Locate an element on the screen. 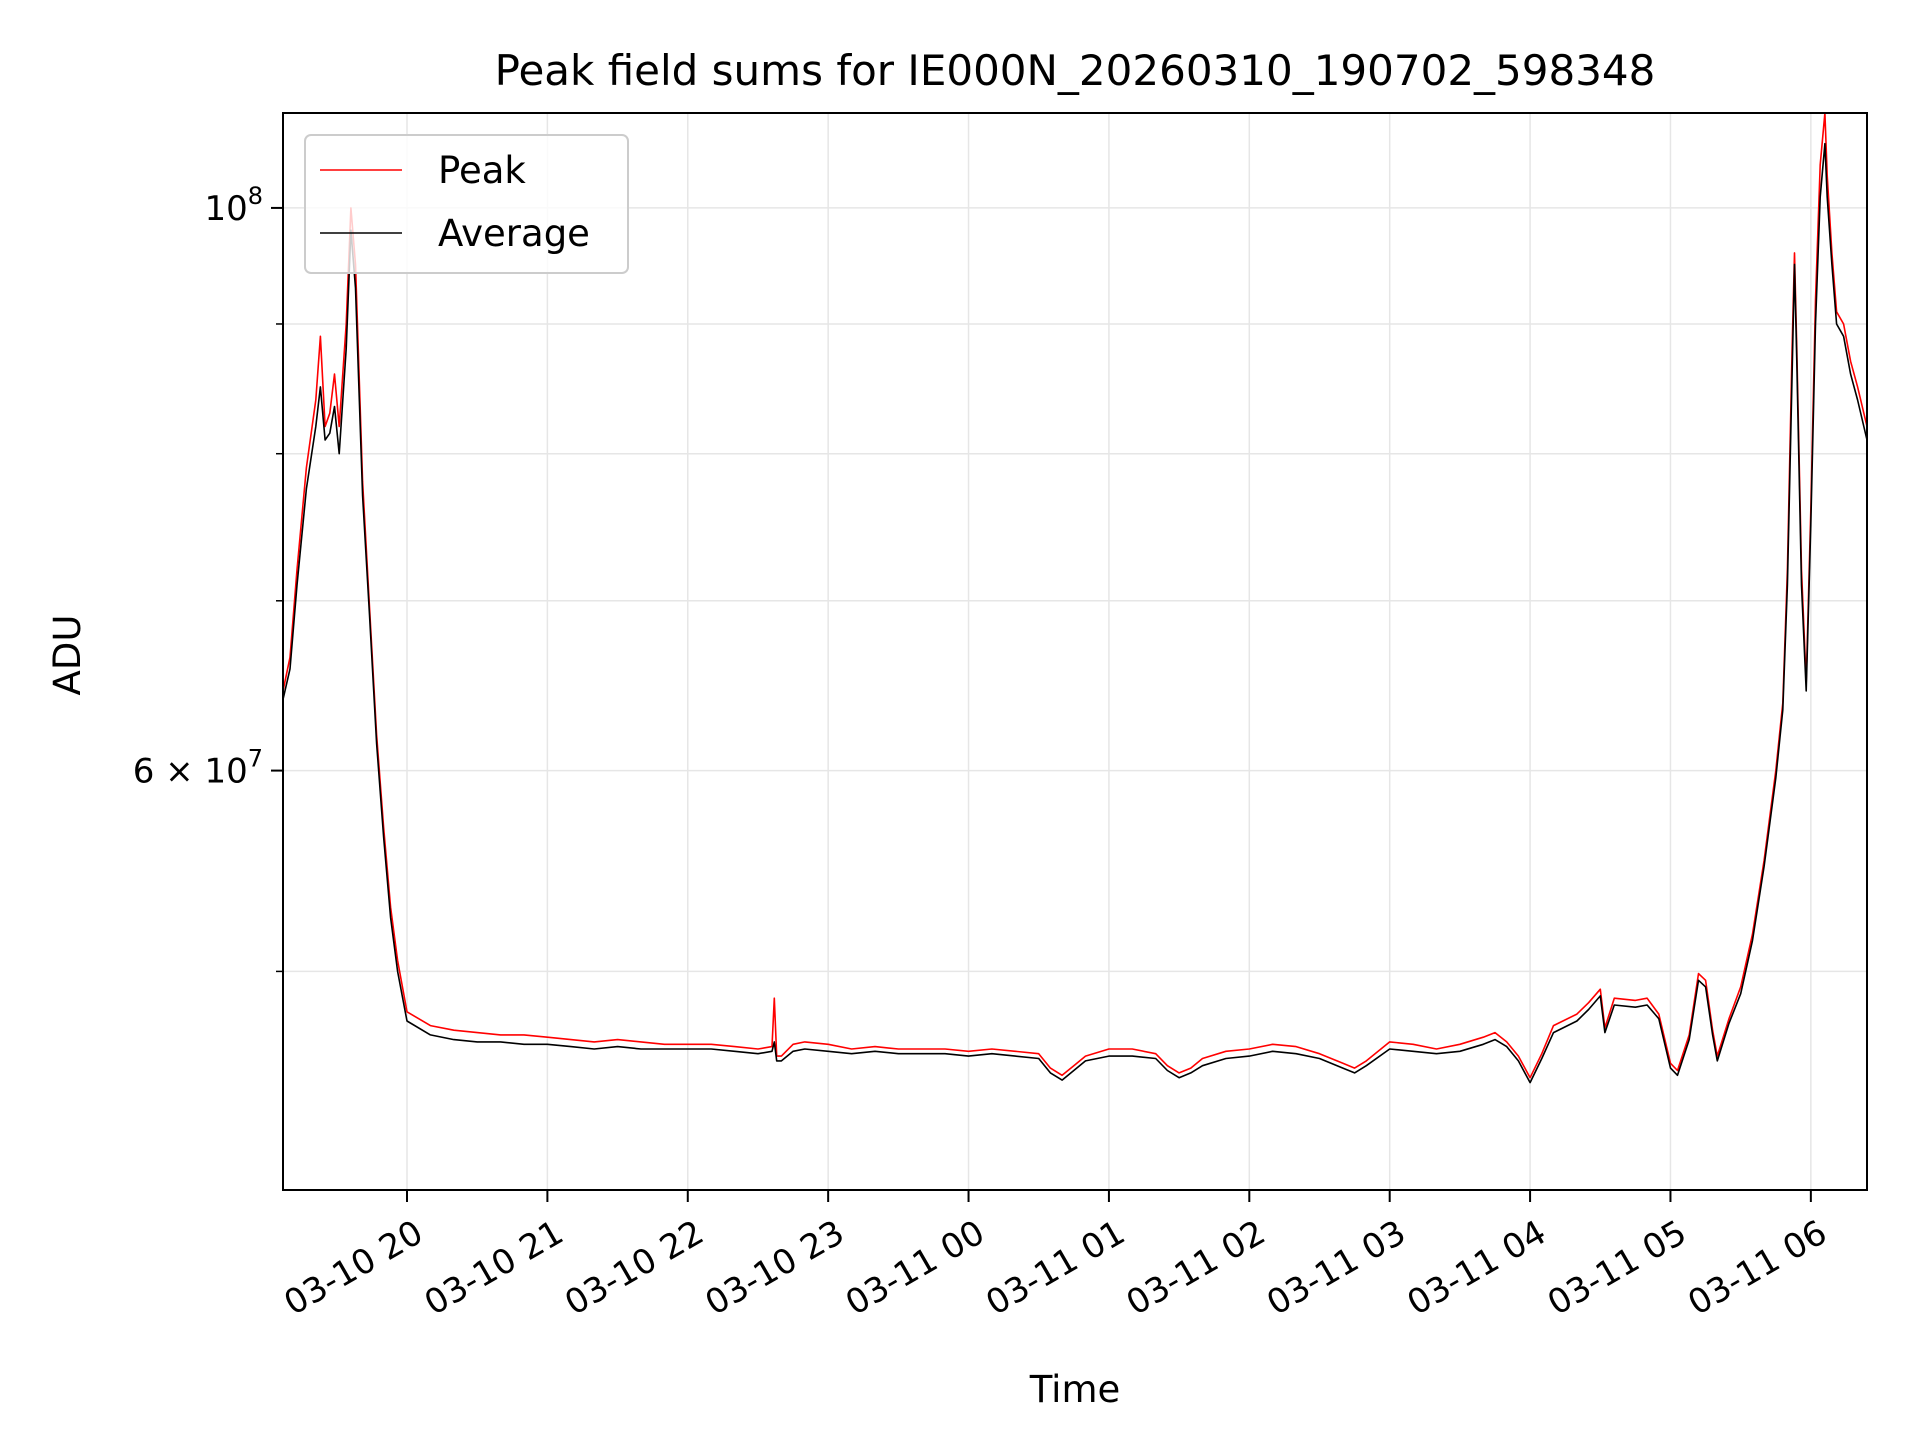 The height and width of the screenshot is (1440, 1920). y-axis-ticks: 108 6 × 107 is located at coordinates (208, 577).